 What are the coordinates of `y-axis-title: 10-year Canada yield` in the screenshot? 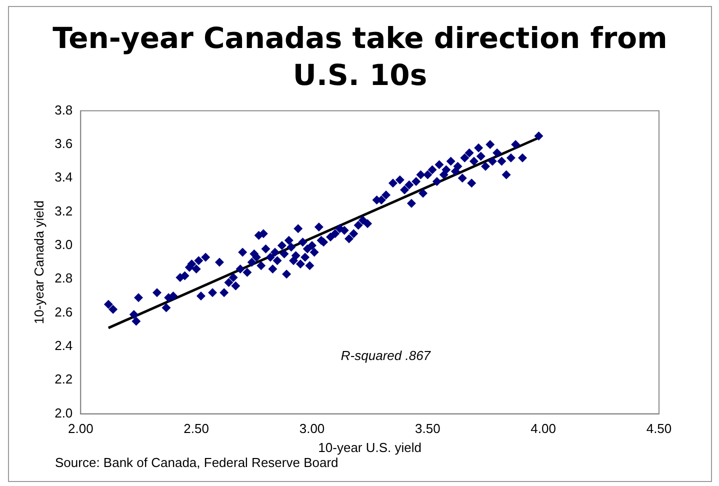 It's located at (38, 262).